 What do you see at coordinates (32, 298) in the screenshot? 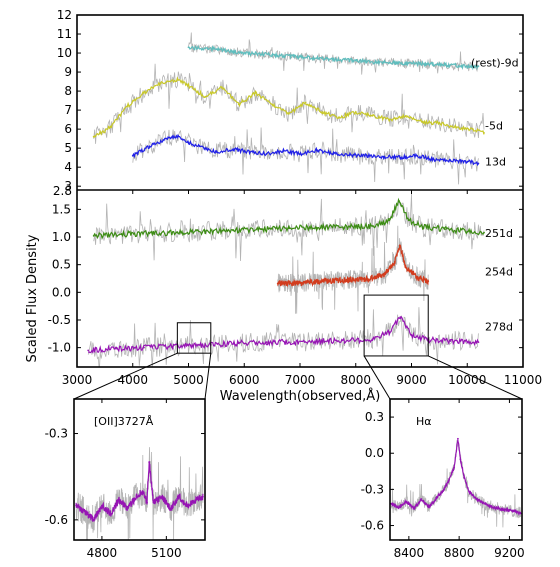
I see `y-axis-label: Scaled Flux Density` at bounding box center [32, 298].